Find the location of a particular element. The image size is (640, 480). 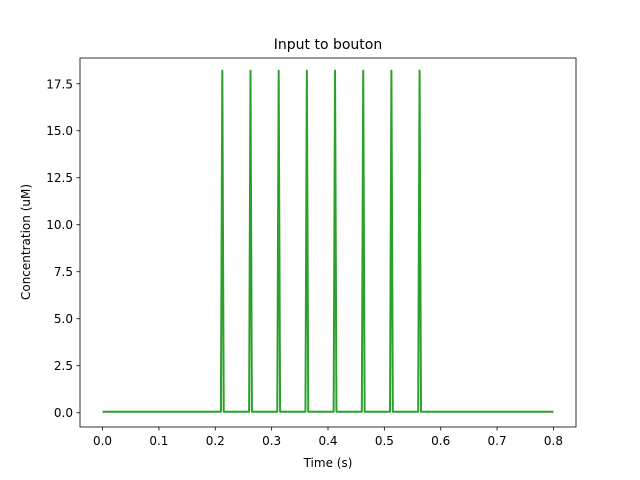

chart-title: Input to bouton is located at coordinates (328, 45).